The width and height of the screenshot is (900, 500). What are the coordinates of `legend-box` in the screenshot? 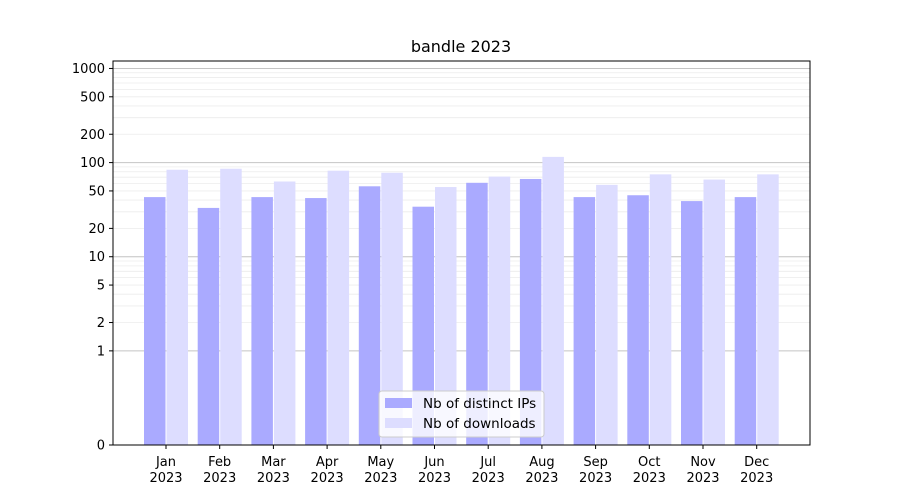 It's located at (461, 414).